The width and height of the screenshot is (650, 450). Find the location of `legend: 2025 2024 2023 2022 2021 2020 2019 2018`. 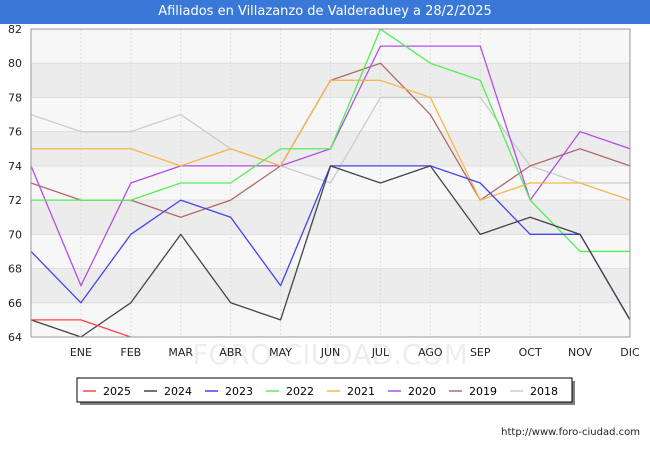

legend: 2025 2024 2023 2022 2021 2020 2019 2018 is located at coordinates (325, 391).